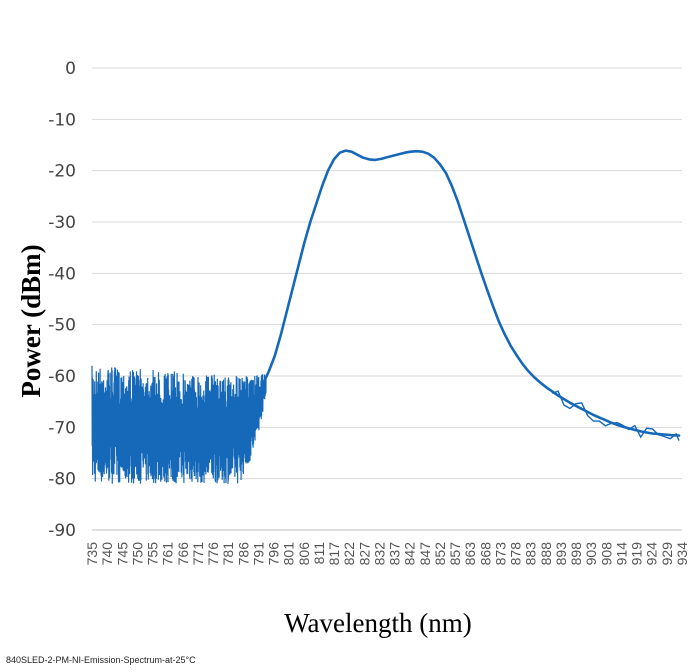 The height and width of the screenshot is (672, 700). What do you see at coordinates (168, 554) in the screenshot?
I see `x-tick-label: 761` at bounding box center [168, 554].